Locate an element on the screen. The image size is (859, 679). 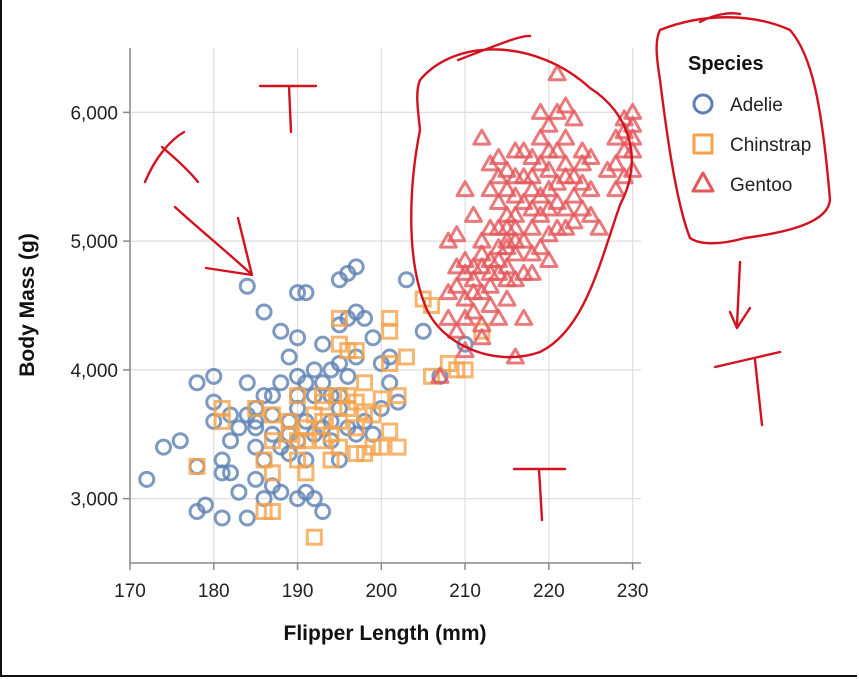
y-axis-title: Body Mass (g) is located at coordinates (27, 305).